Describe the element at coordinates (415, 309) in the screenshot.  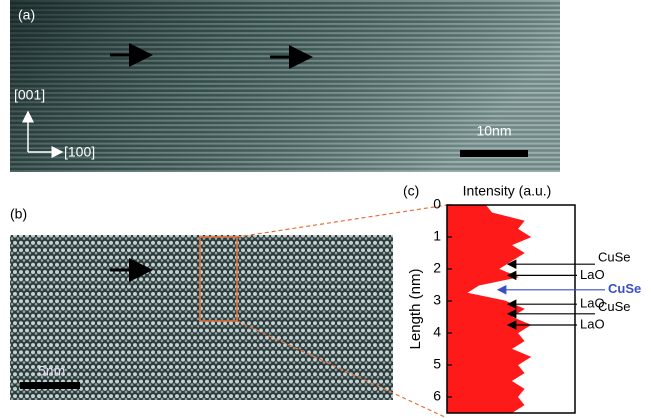
I see `y-axis-label: Length (nm)` at that location.